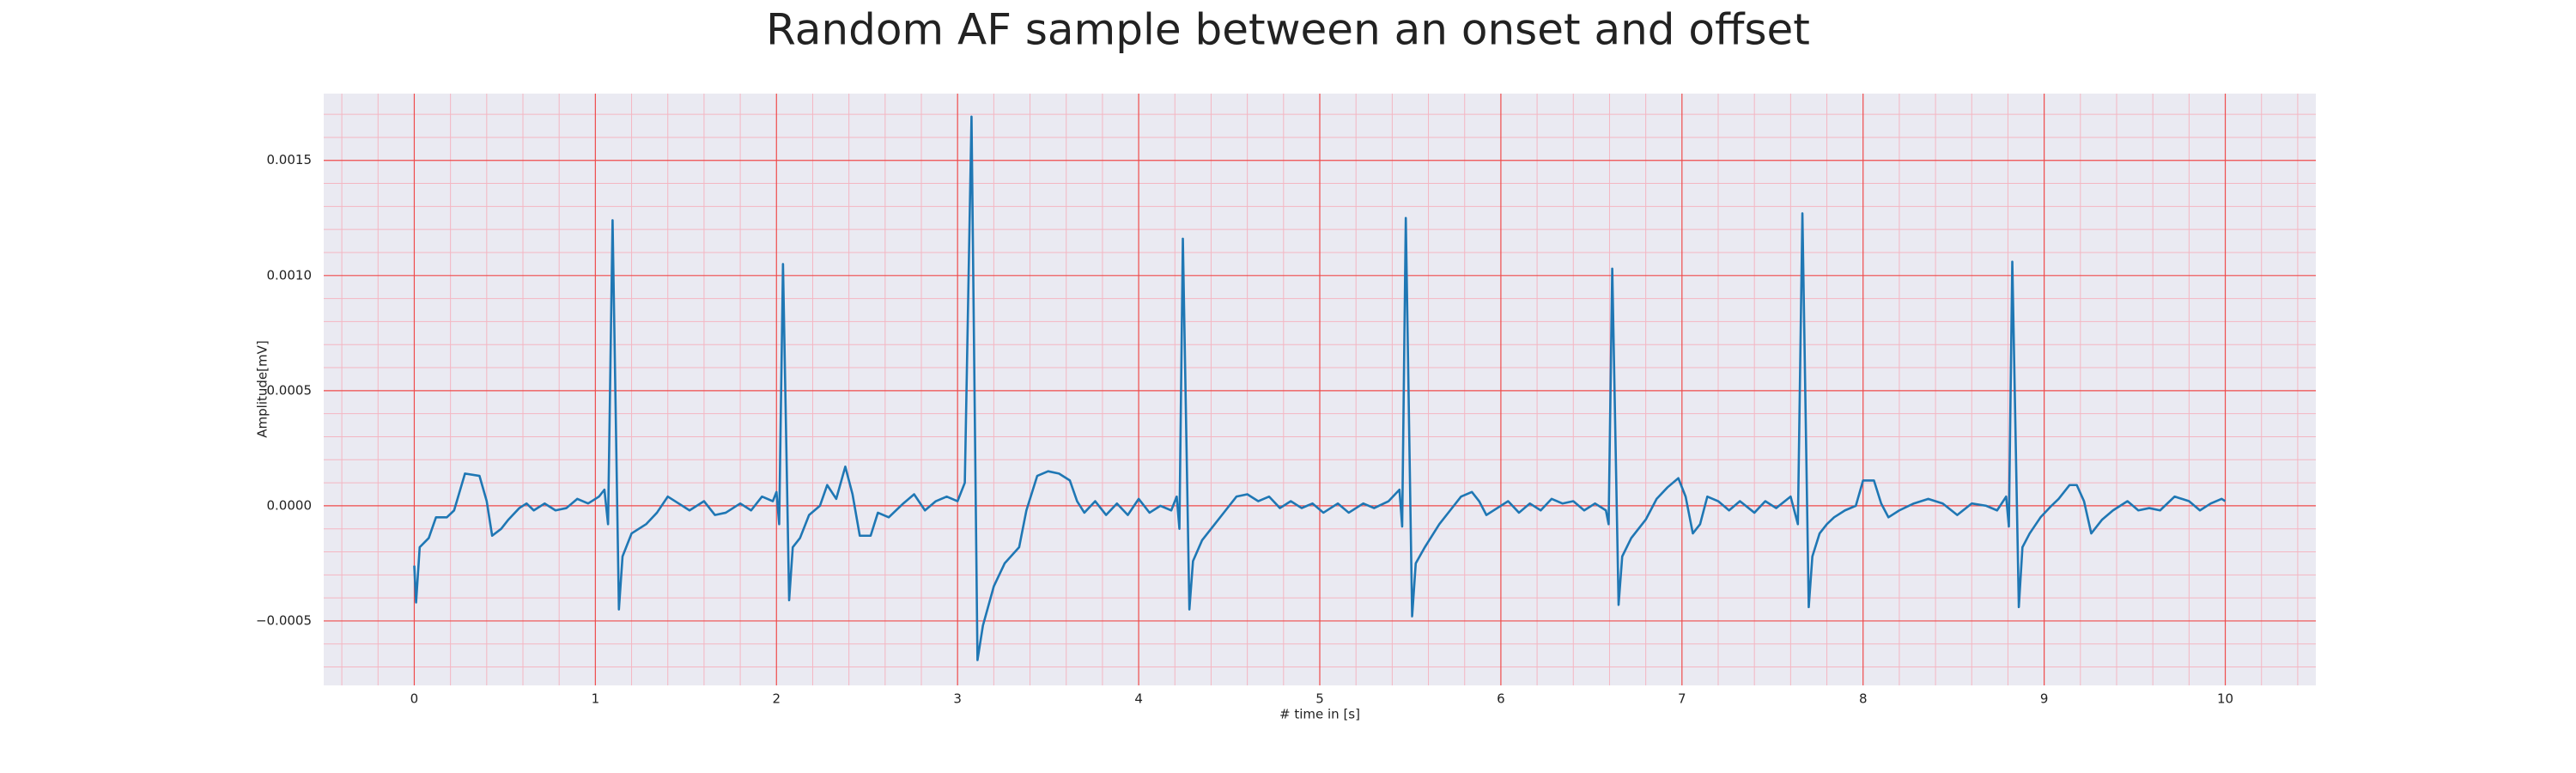  Describe the element at coordinates (596, 699) in the screenshot. I see `x-tick-label: 1` at that location.